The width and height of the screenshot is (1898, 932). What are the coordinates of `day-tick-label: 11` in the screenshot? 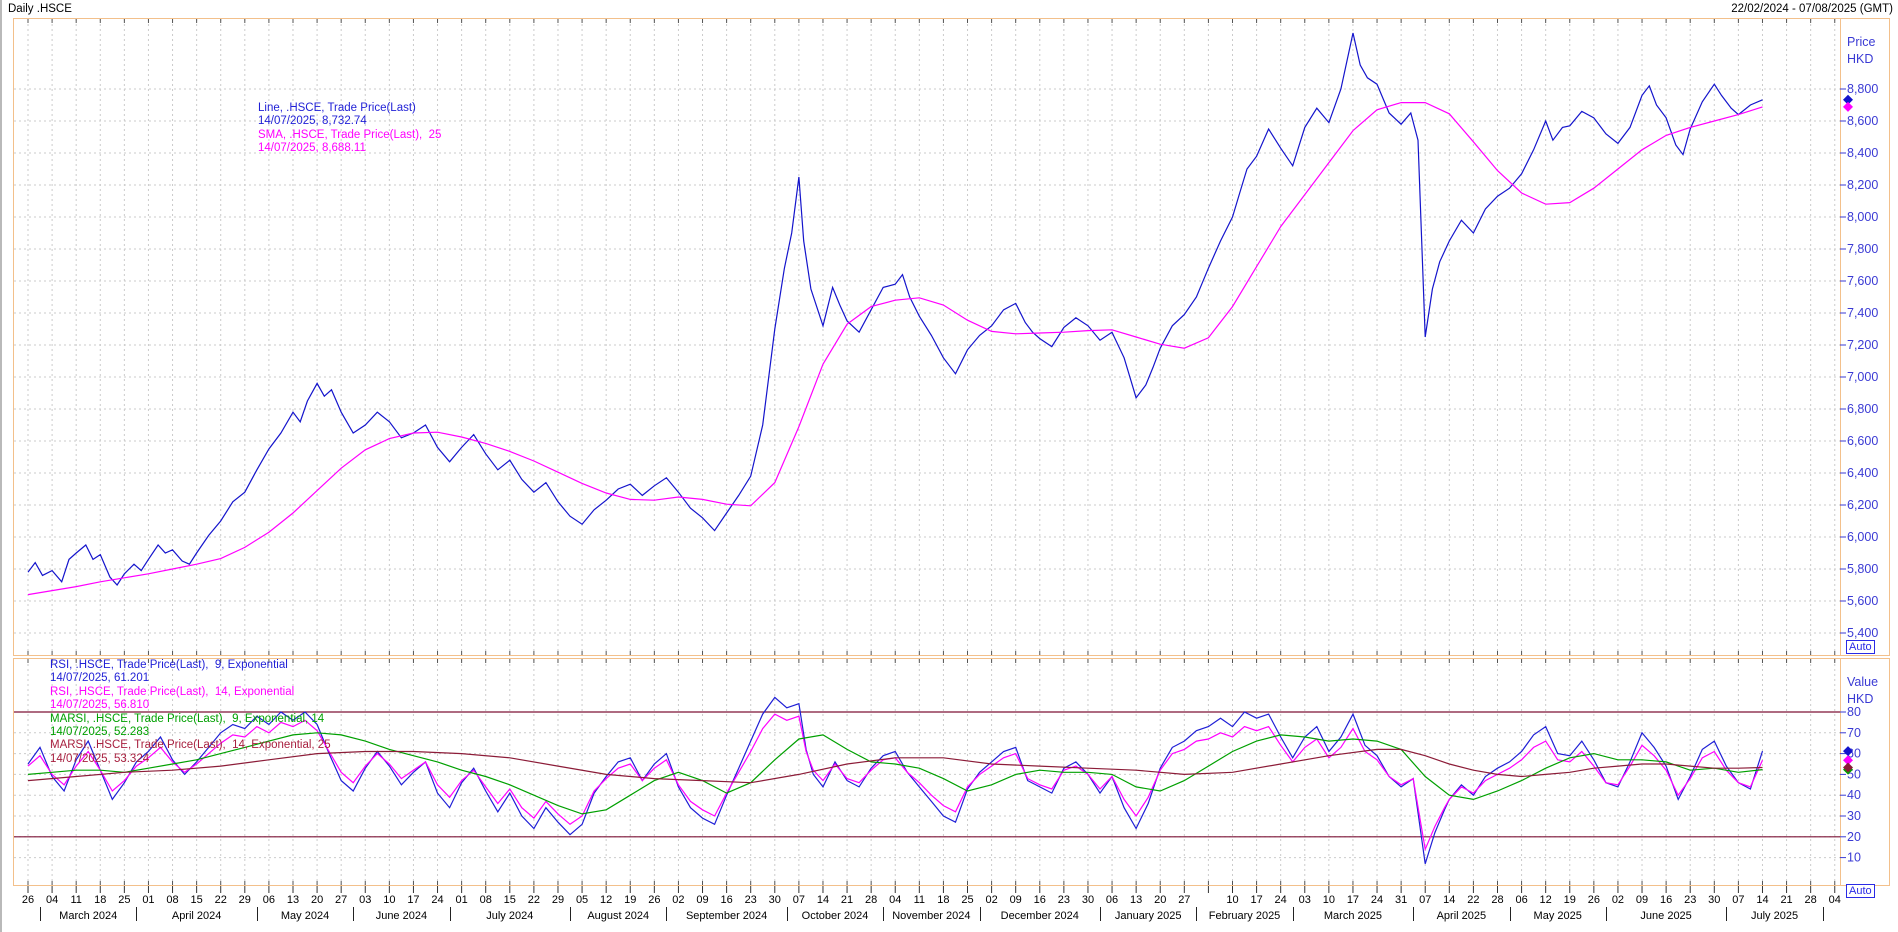 It's located at (76, 900).